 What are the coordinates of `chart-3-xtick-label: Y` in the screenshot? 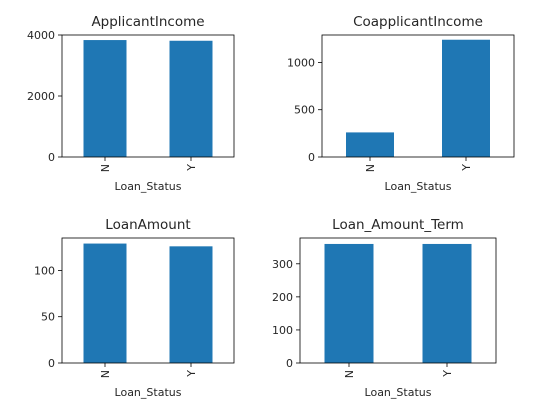 It's located at (191, 374).